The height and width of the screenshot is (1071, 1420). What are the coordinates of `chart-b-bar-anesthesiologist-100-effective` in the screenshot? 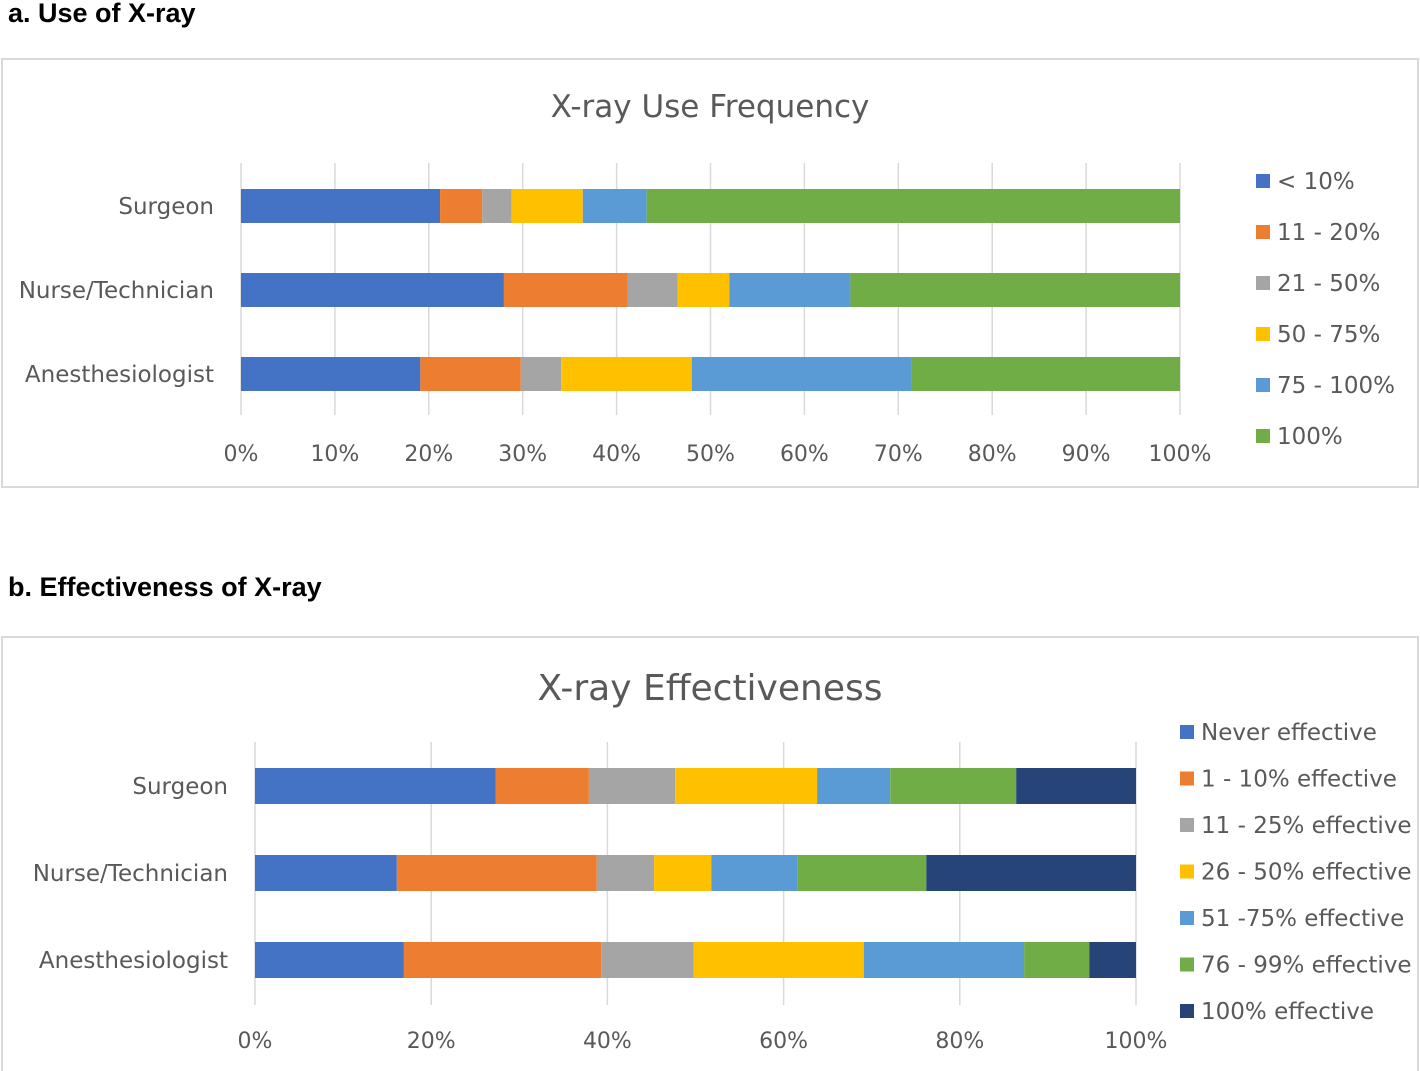 It's located at (1112, 960).